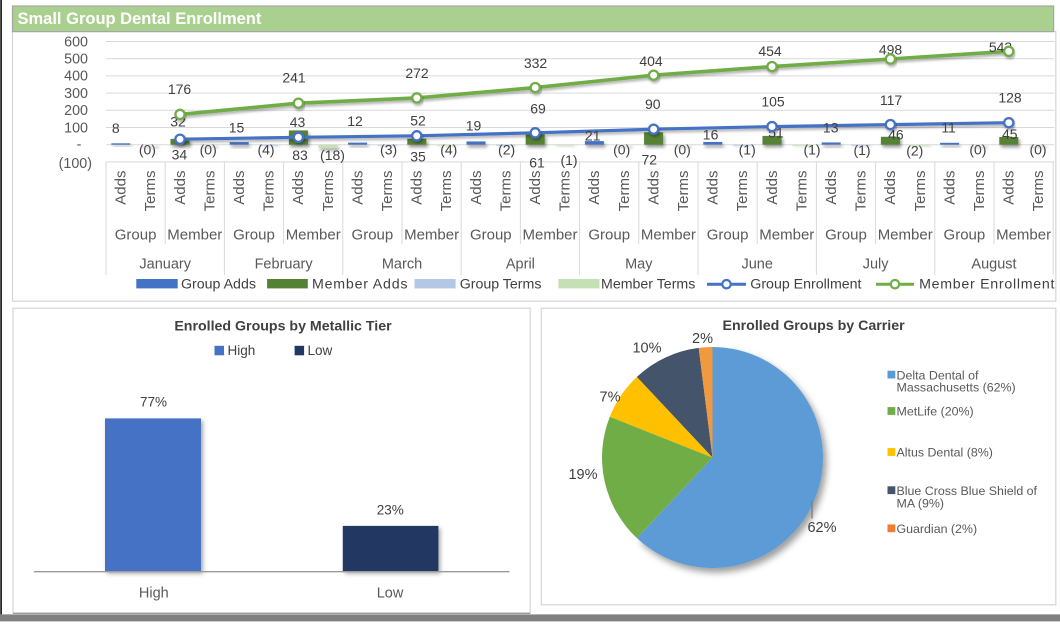  I want to click on svg-text: 105, so click(773, 101).